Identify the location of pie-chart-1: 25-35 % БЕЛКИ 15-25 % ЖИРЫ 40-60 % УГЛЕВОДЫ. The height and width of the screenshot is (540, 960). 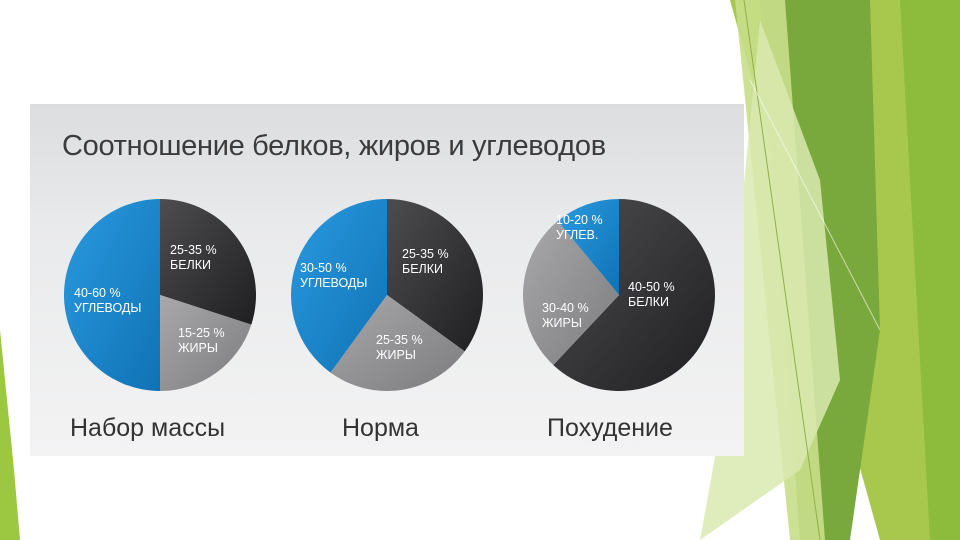
(160, 295).